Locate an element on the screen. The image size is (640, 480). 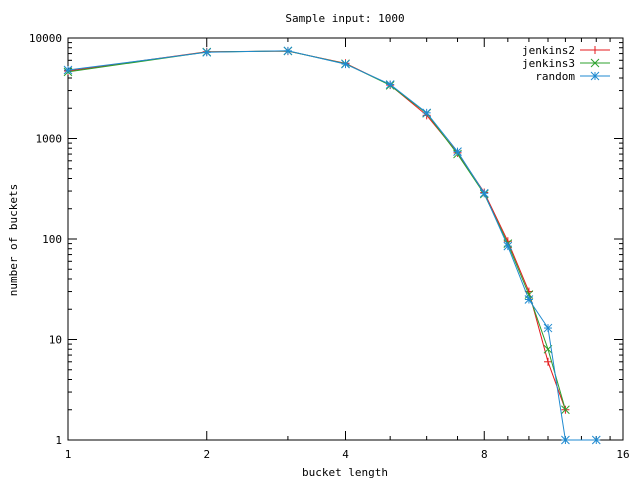
x-tick-label: 4 is located at coordinates (345, 454).